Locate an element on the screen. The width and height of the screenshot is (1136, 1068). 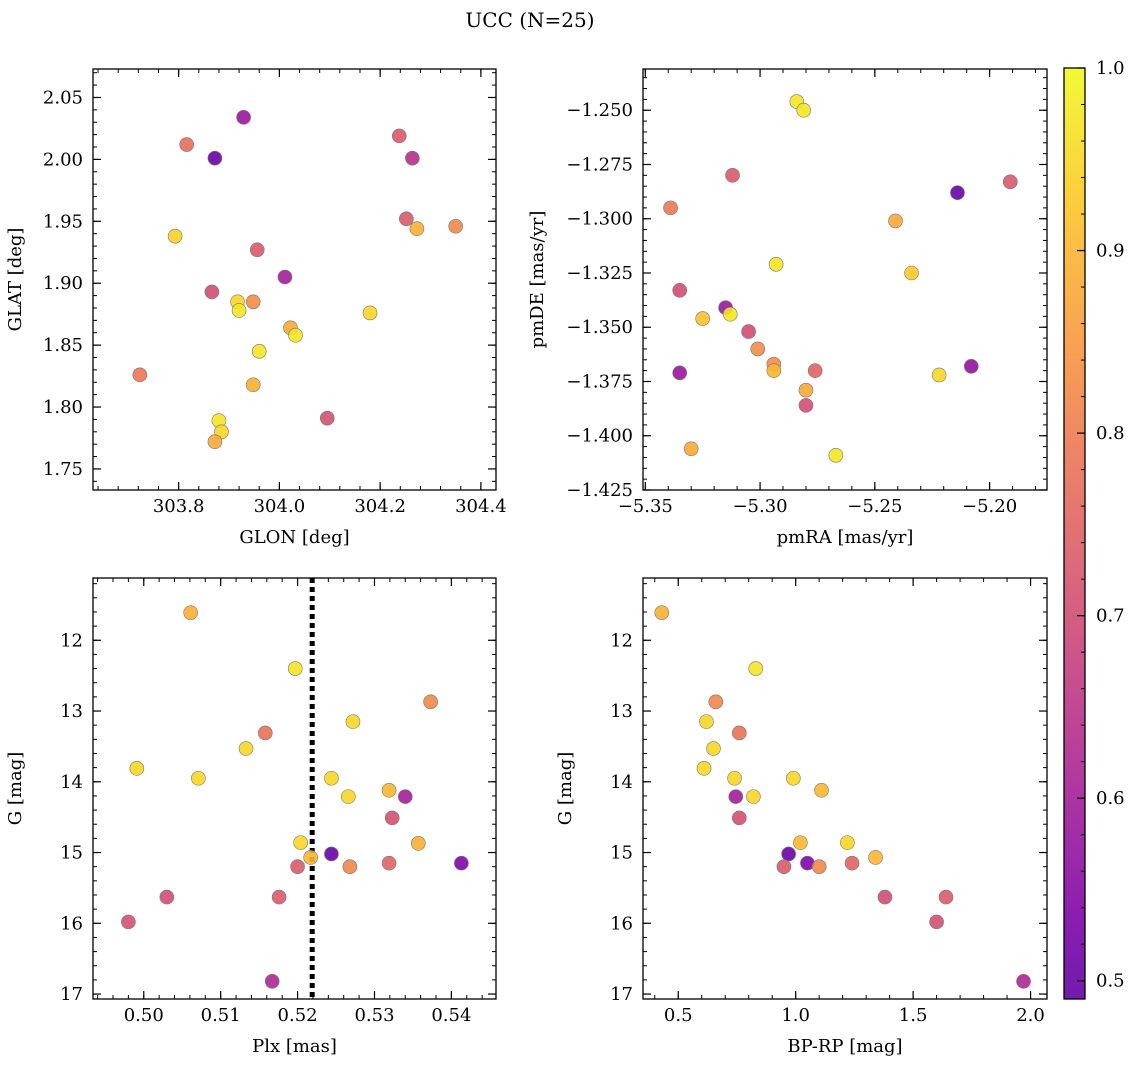
y-tick-label: 1.90 is located at coordinates (63, 283).